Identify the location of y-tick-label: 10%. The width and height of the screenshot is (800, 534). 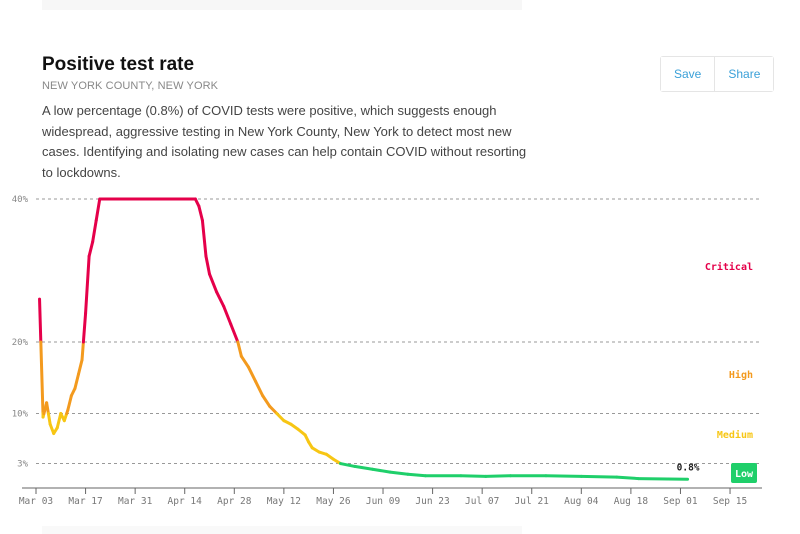
(20, 415).